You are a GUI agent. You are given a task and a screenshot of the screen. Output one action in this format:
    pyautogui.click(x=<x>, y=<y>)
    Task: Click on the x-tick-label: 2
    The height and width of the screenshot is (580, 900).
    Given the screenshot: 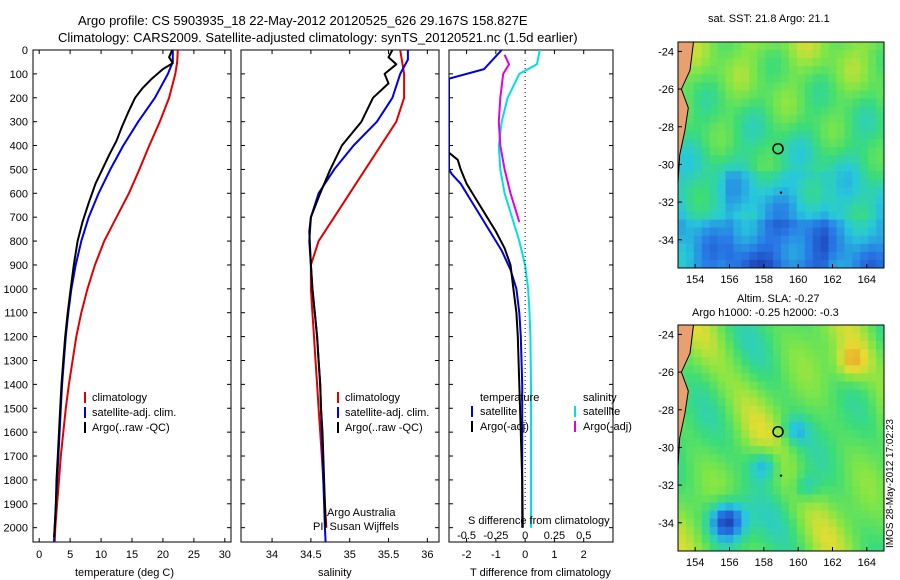 What is the action you would take?
    pyautogui.click(x=584, y=555)
    